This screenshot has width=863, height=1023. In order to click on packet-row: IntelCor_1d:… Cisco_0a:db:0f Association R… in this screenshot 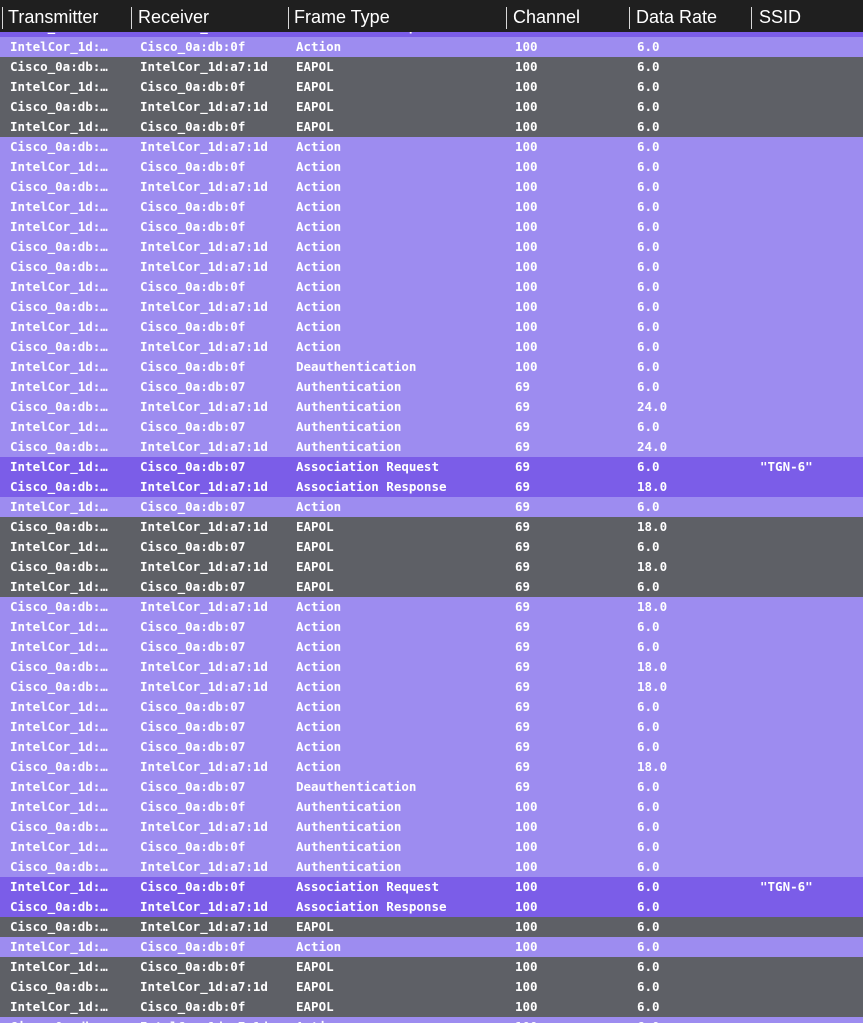, I will do `click(431, 887)`.